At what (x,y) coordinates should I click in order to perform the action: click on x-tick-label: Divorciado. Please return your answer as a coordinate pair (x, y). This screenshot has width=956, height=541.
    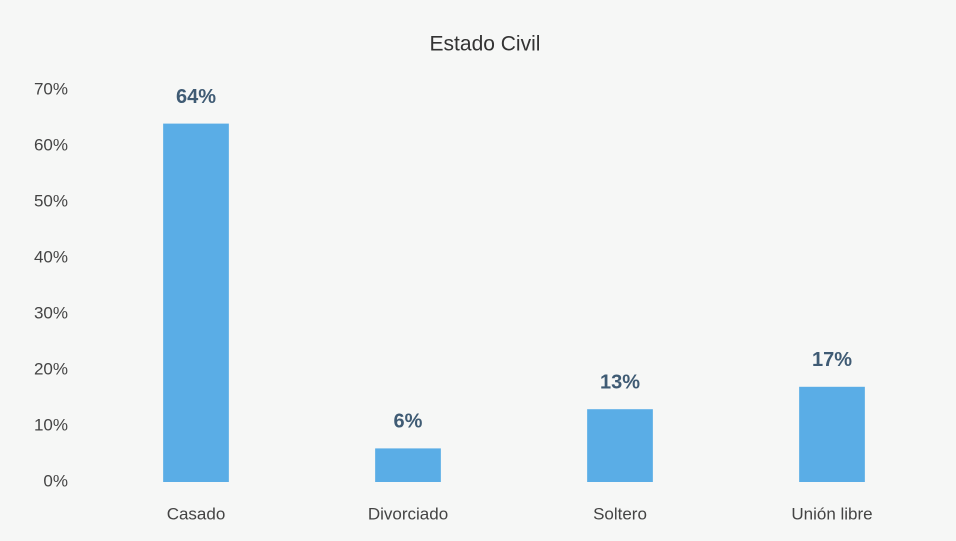
    Looking at the image, I should click on (408, 513).